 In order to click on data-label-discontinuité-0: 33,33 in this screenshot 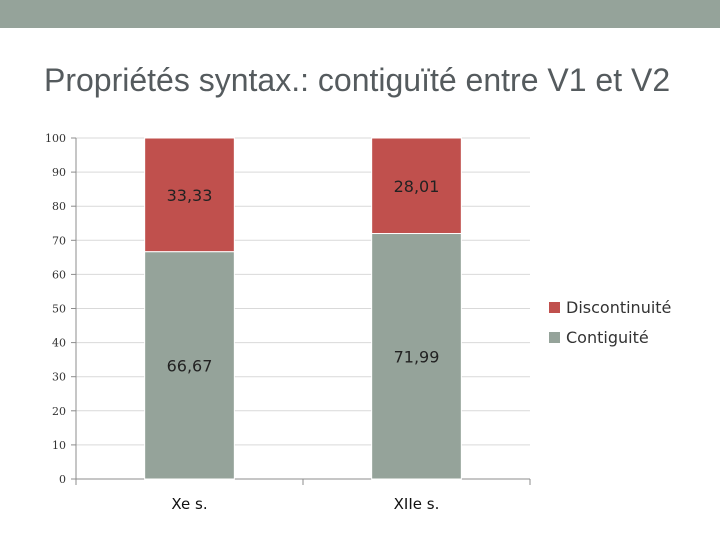, I will do `click(190, 195)`.